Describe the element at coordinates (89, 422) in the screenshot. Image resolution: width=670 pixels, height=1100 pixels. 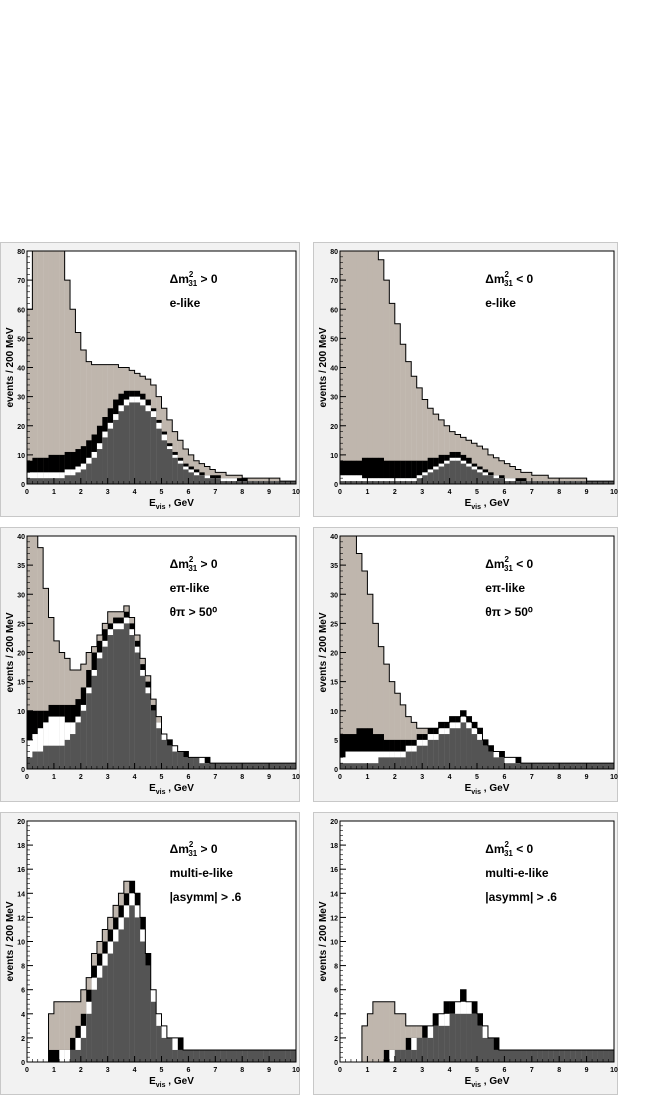
I see `bar-s1-b12` at that location.